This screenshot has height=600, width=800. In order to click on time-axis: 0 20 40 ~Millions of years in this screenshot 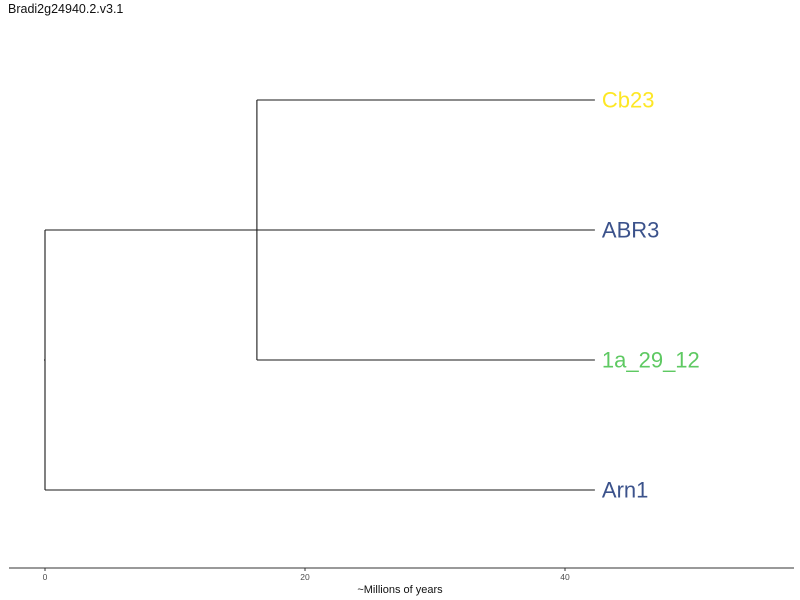, I will do `click(401, 581)`.